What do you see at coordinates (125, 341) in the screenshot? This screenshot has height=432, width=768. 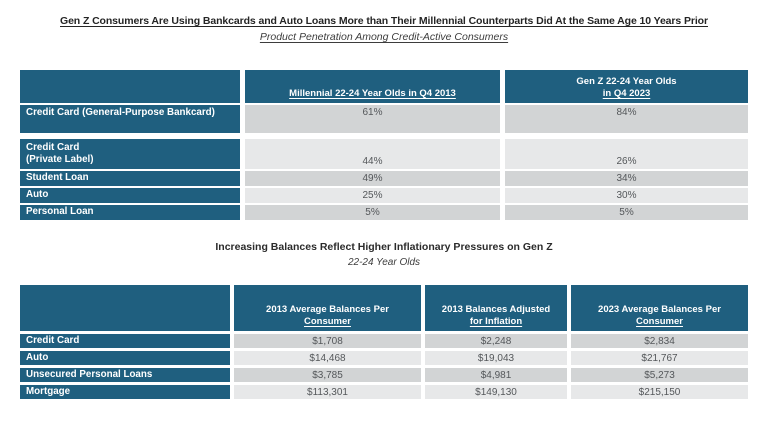 I see `table2-row-label-credit-card: Credit Card` at bounding box center [125, 341].